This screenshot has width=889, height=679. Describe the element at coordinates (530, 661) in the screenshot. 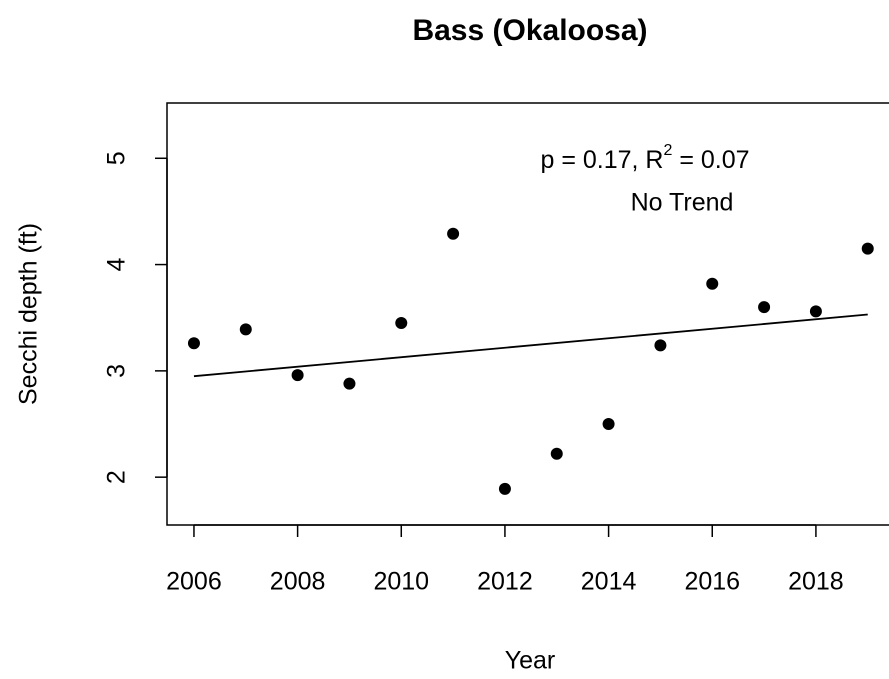

I see `x-axis-label: Year` at that location.